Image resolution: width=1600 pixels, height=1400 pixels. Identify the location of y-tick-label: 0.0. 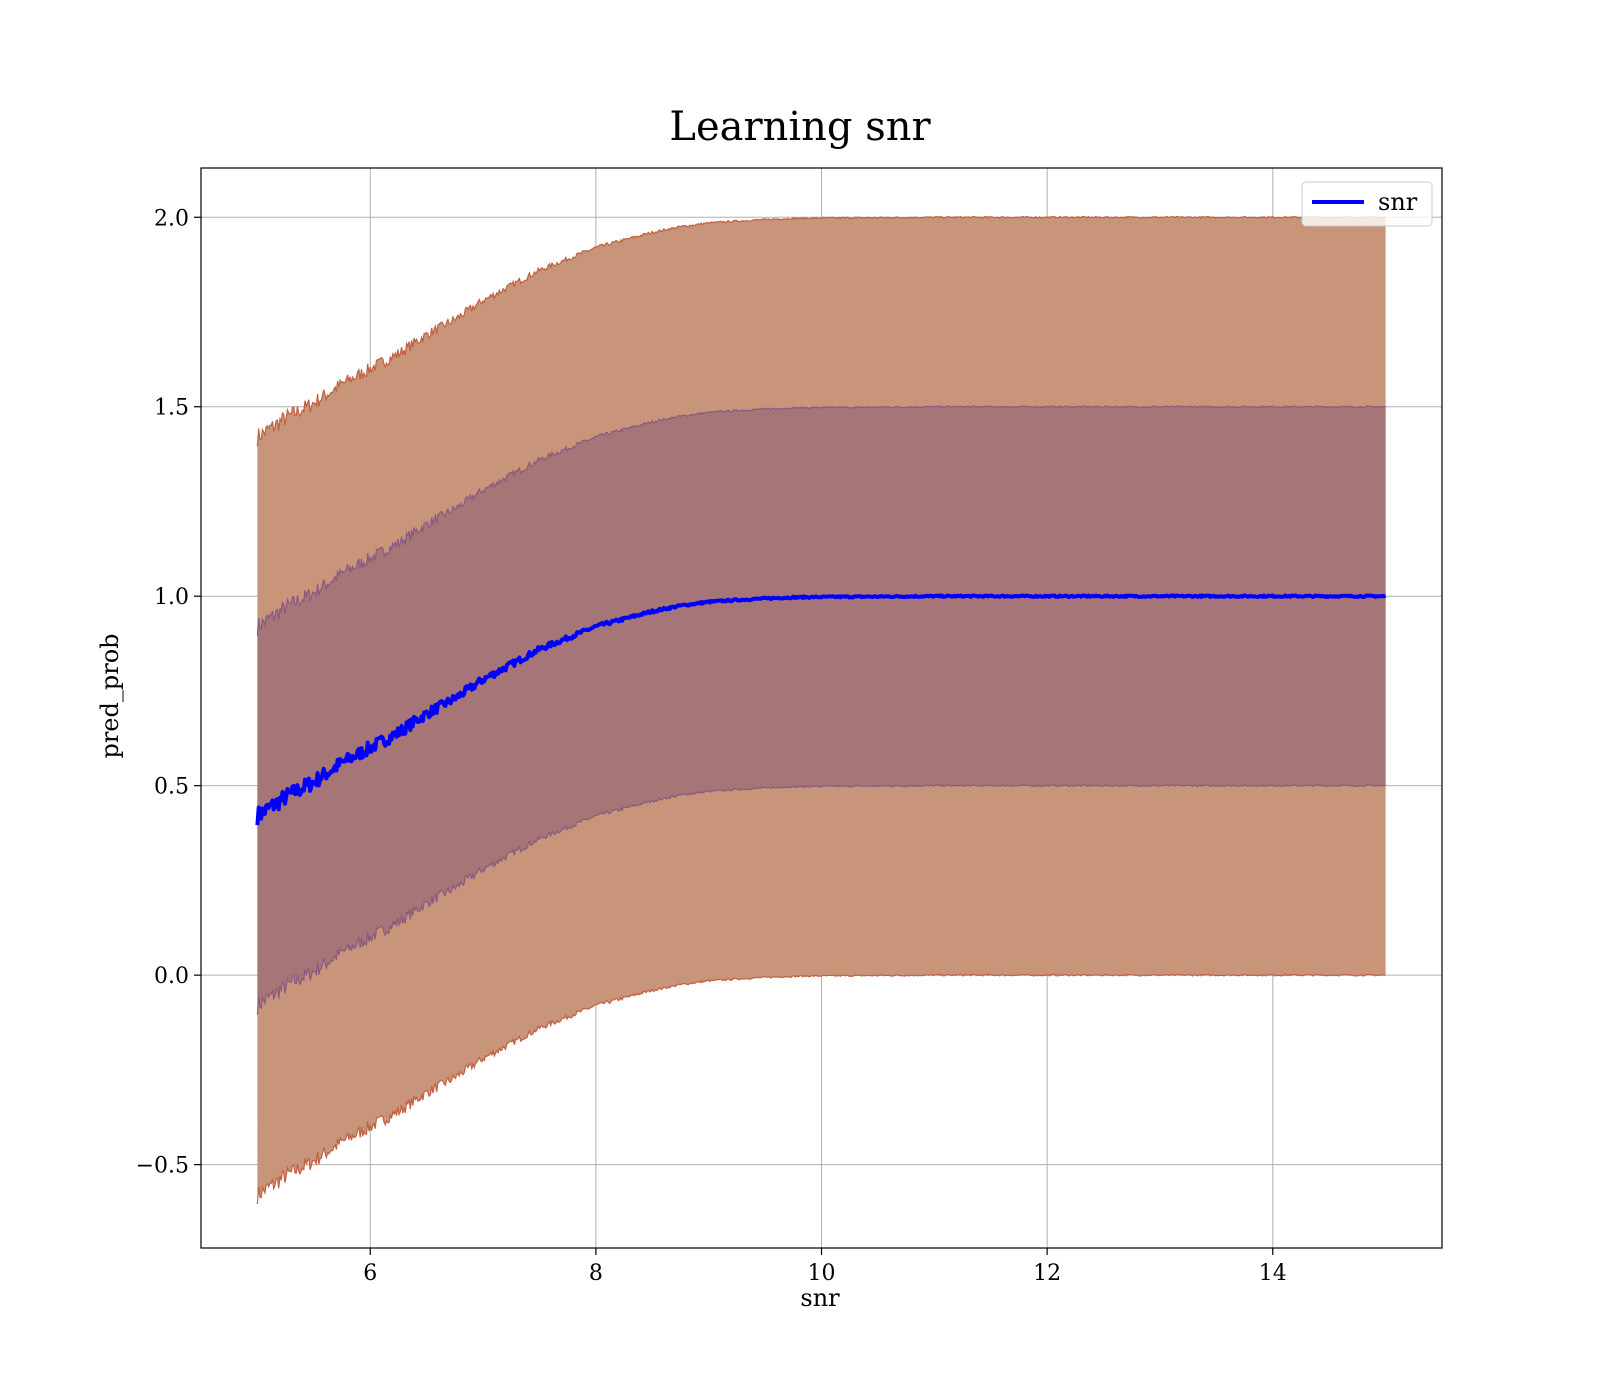
(171, 976).